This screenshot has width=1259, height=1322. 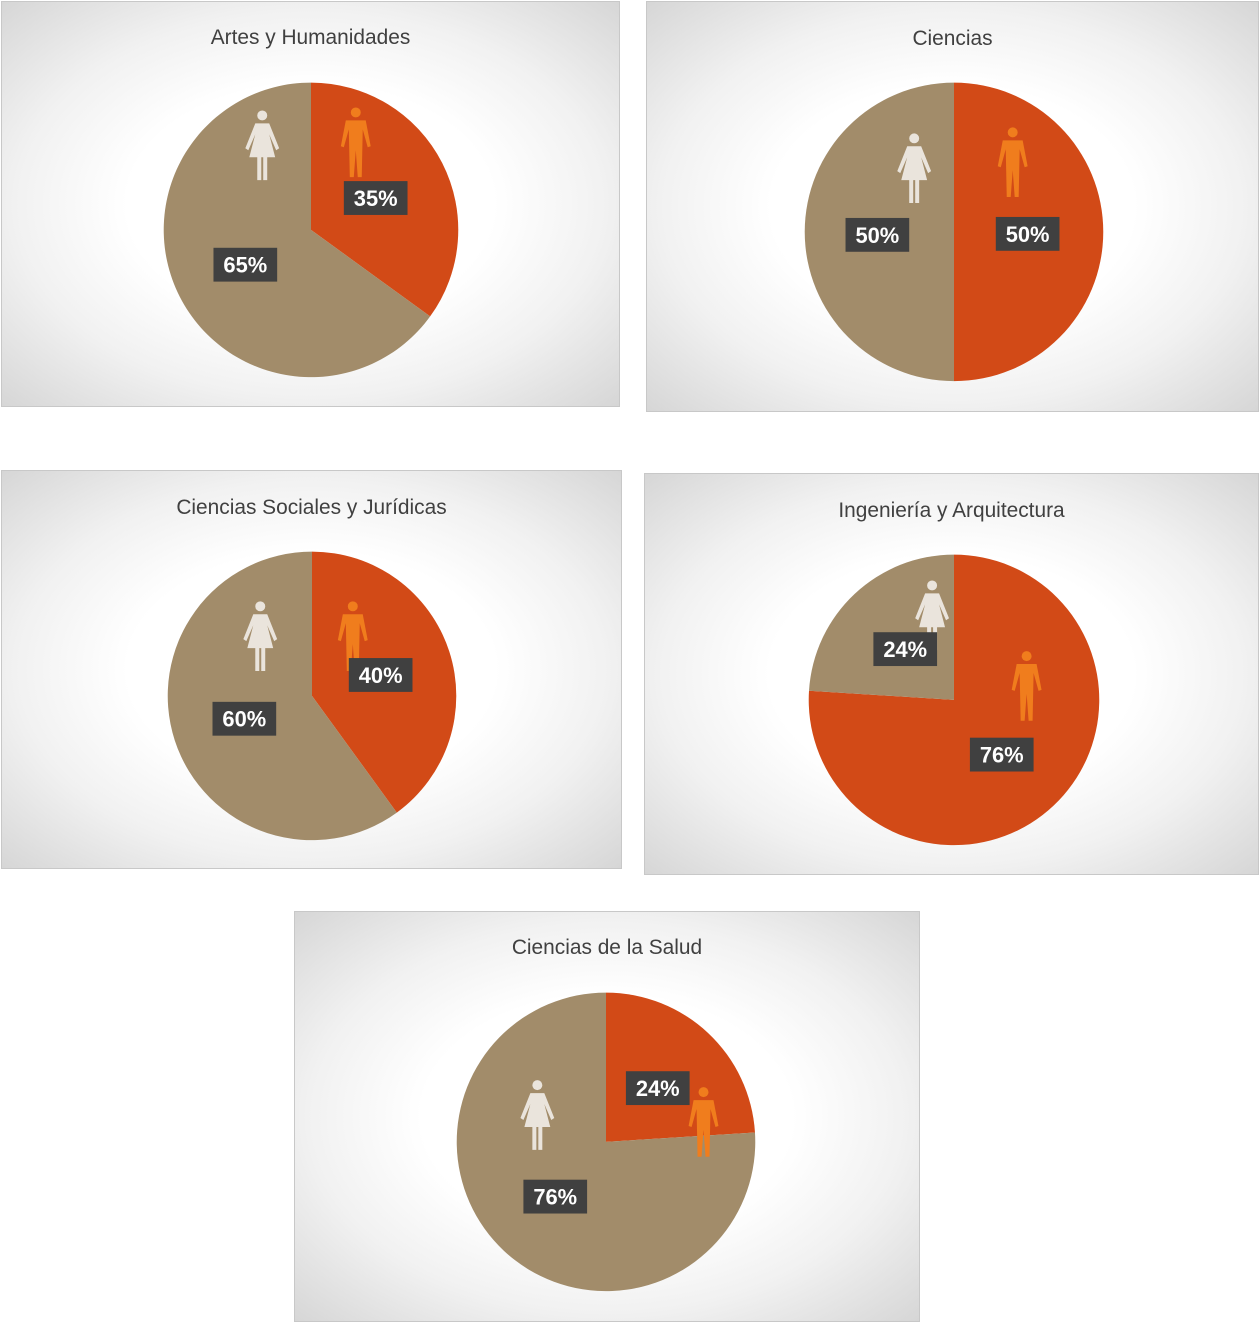 I want to click on chart-title: Artes y Humanidades, so click(x=311, y=37).